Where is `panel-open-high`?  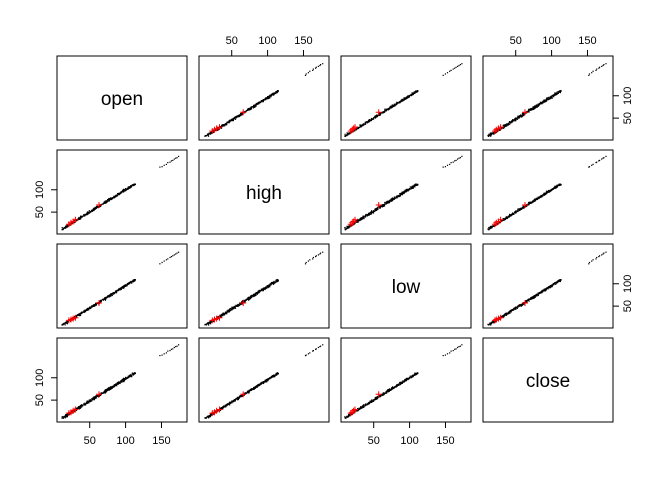
panel-open-high is located at coordinates (264, 98).